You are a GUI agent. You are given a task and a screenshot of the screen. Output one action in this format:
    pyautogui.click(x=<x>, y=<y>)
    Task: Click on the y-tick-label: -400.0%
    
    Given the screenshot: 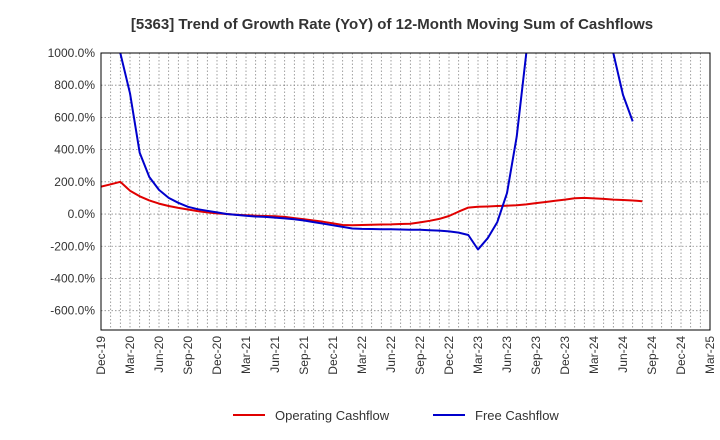 What is the action you would take?
    pyautogui.click(x=72, y=278)
    